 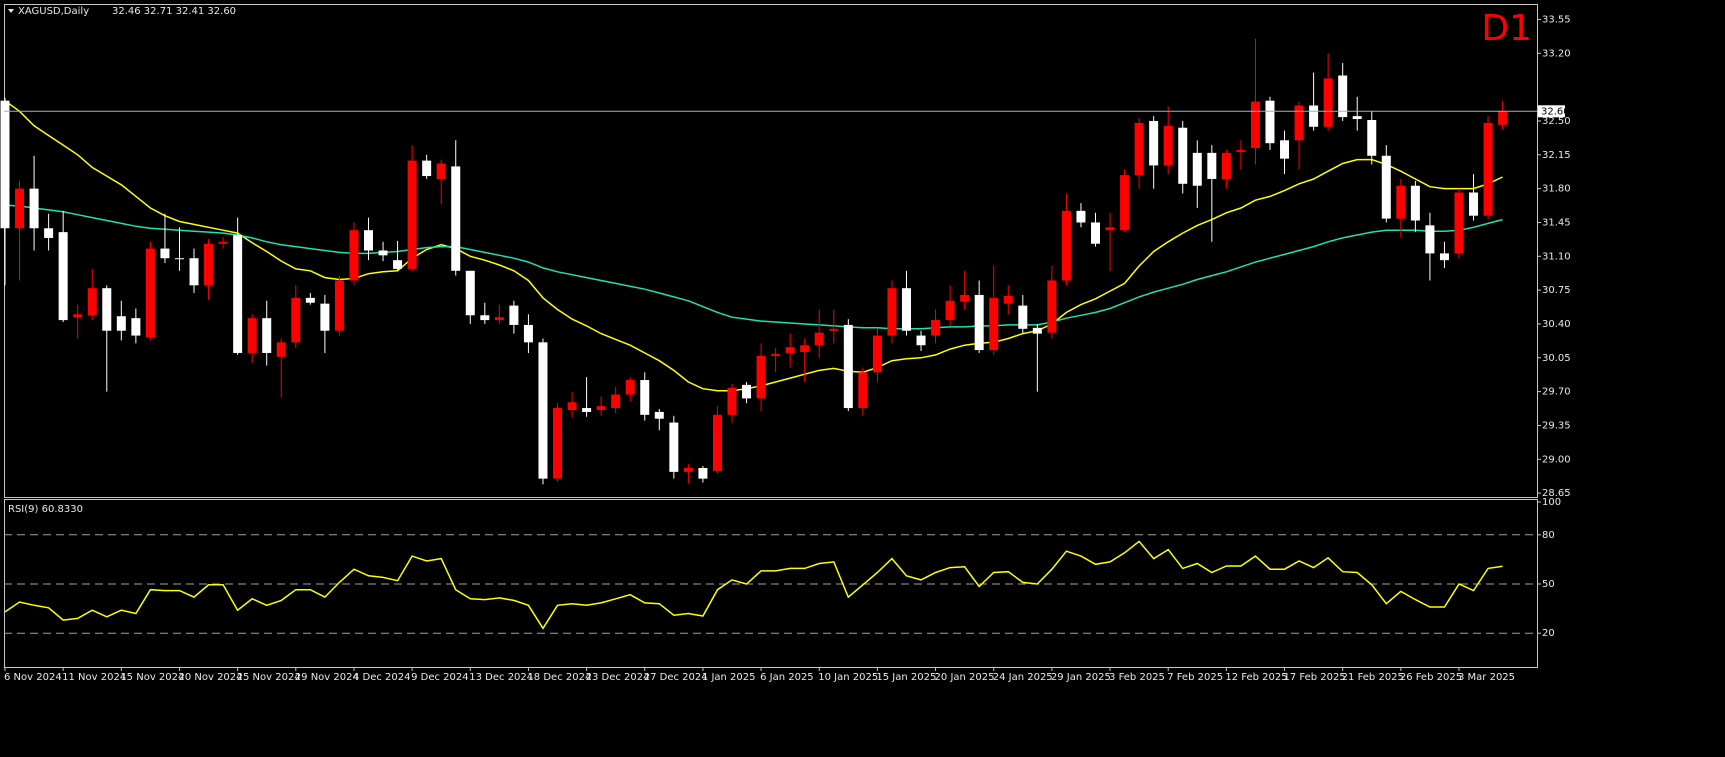 What do you see at coordinates (1256, 677) in the screenshot?
I see `x-tick-label: 12 Feb 2025` at bounding box center [1256, 677].